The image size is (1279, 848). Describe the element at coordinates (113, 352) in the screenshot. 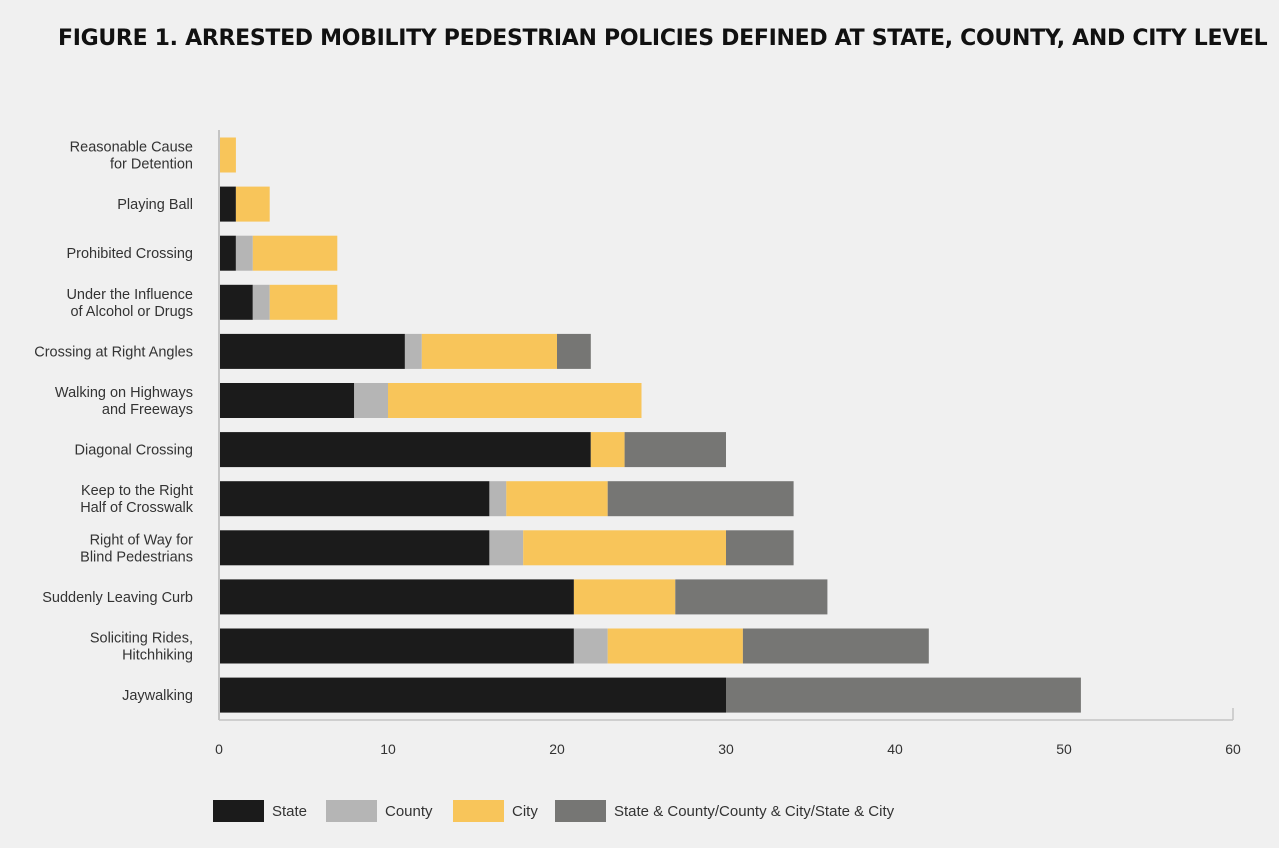

I see `category-label: Crossing at Right Angles` at that location.